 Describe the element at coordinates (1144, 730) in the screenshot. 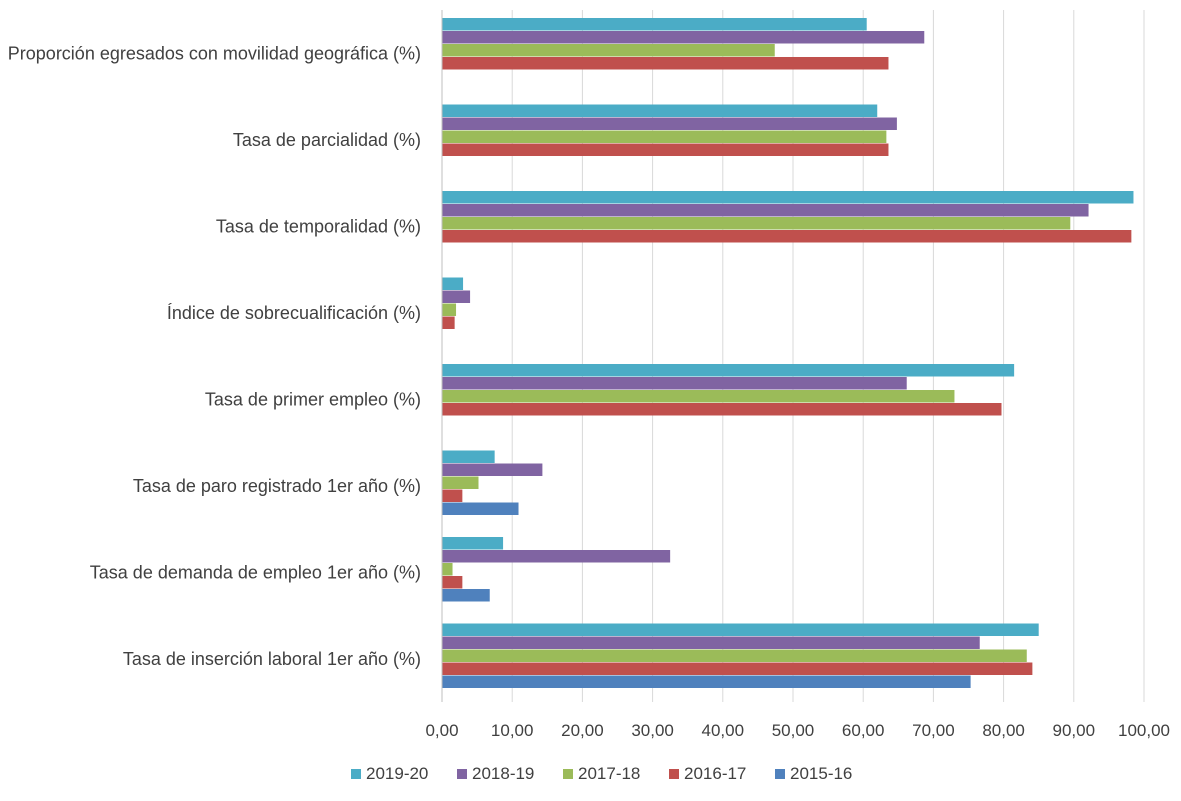

I see `x-tick-label: 100,00` at that location.